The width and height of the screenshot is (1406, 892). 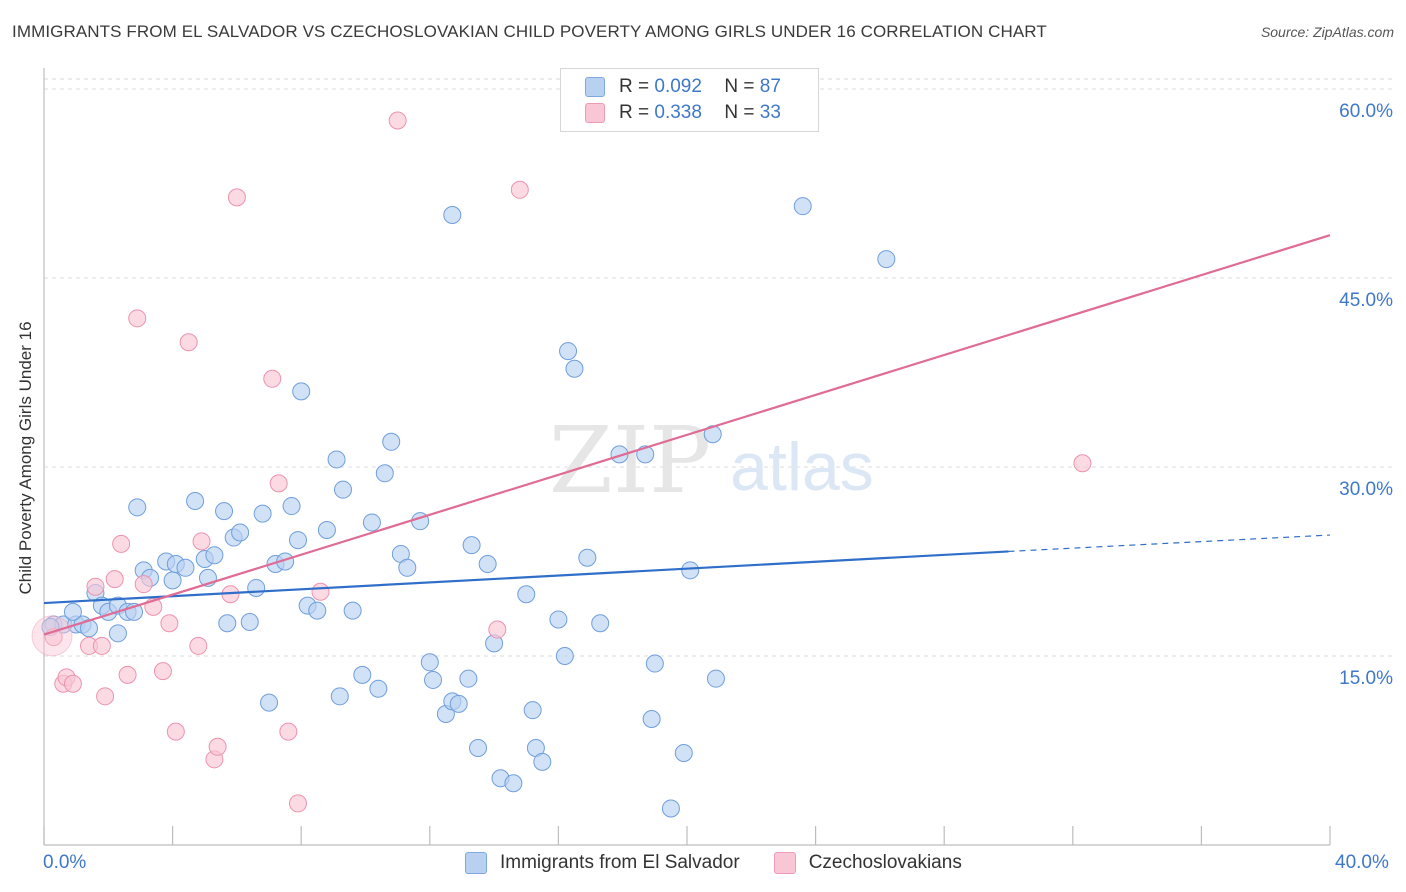 What do you see at coordinates (770, 86) in the screenshot?
I see `legend-n-value: 87` at bounding box center [770, 86].